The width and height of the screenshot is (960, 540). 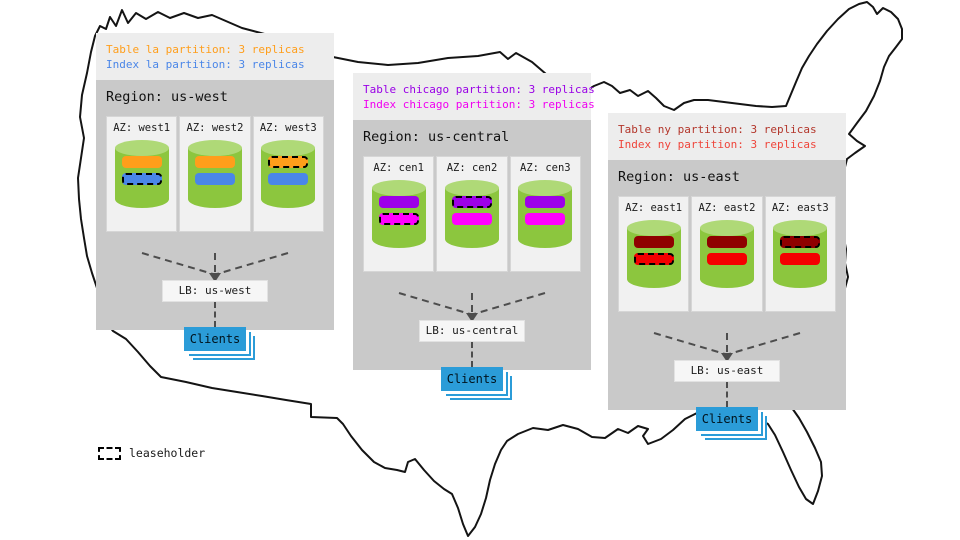 I want to click on load-balancer-box: LB: us-west, so click(x=215, y=291).